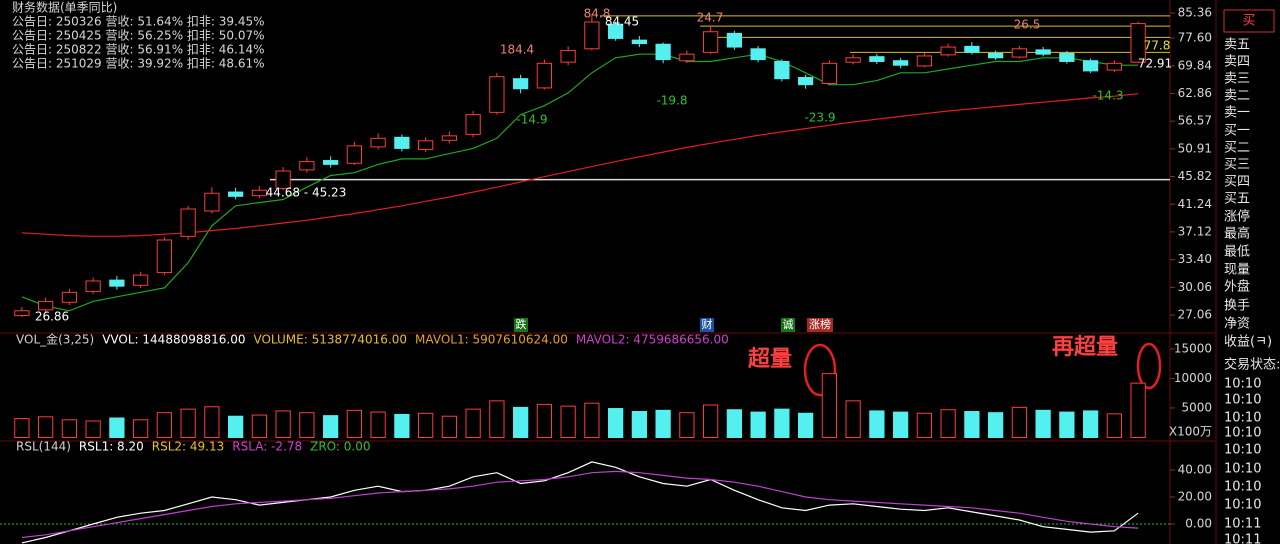 The image size is (1280, 544). Describe the element at coordinates (1195, 287) in the screenshot. I see `y-tick-label: 30.06` at that location.